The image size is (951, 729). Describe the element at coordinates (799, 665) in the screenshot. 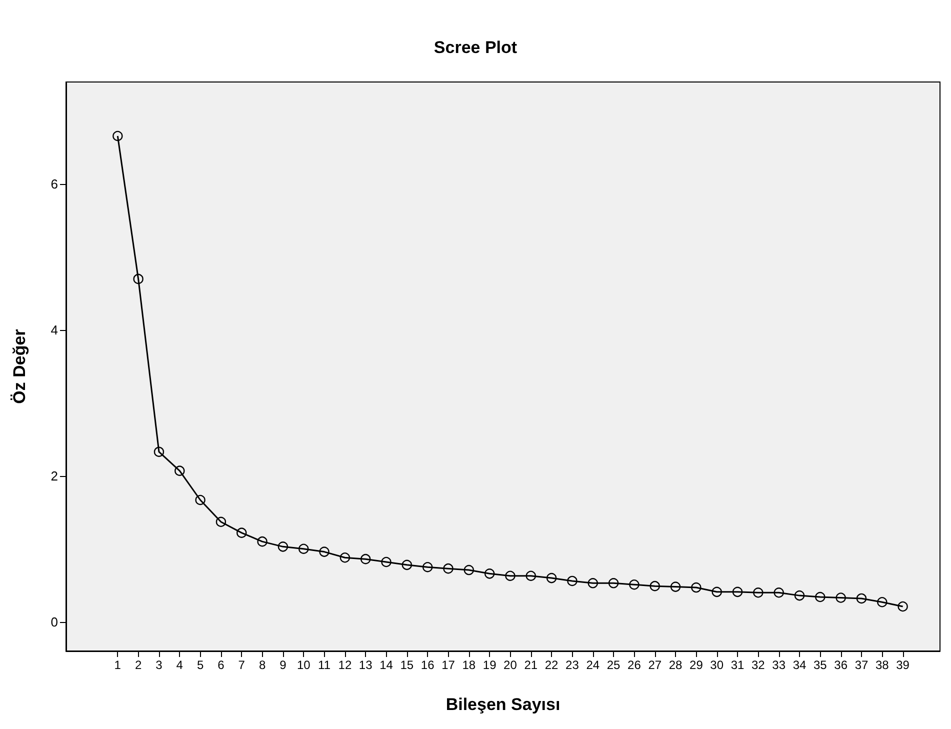

I see `x-tick-label: 34` at that location.